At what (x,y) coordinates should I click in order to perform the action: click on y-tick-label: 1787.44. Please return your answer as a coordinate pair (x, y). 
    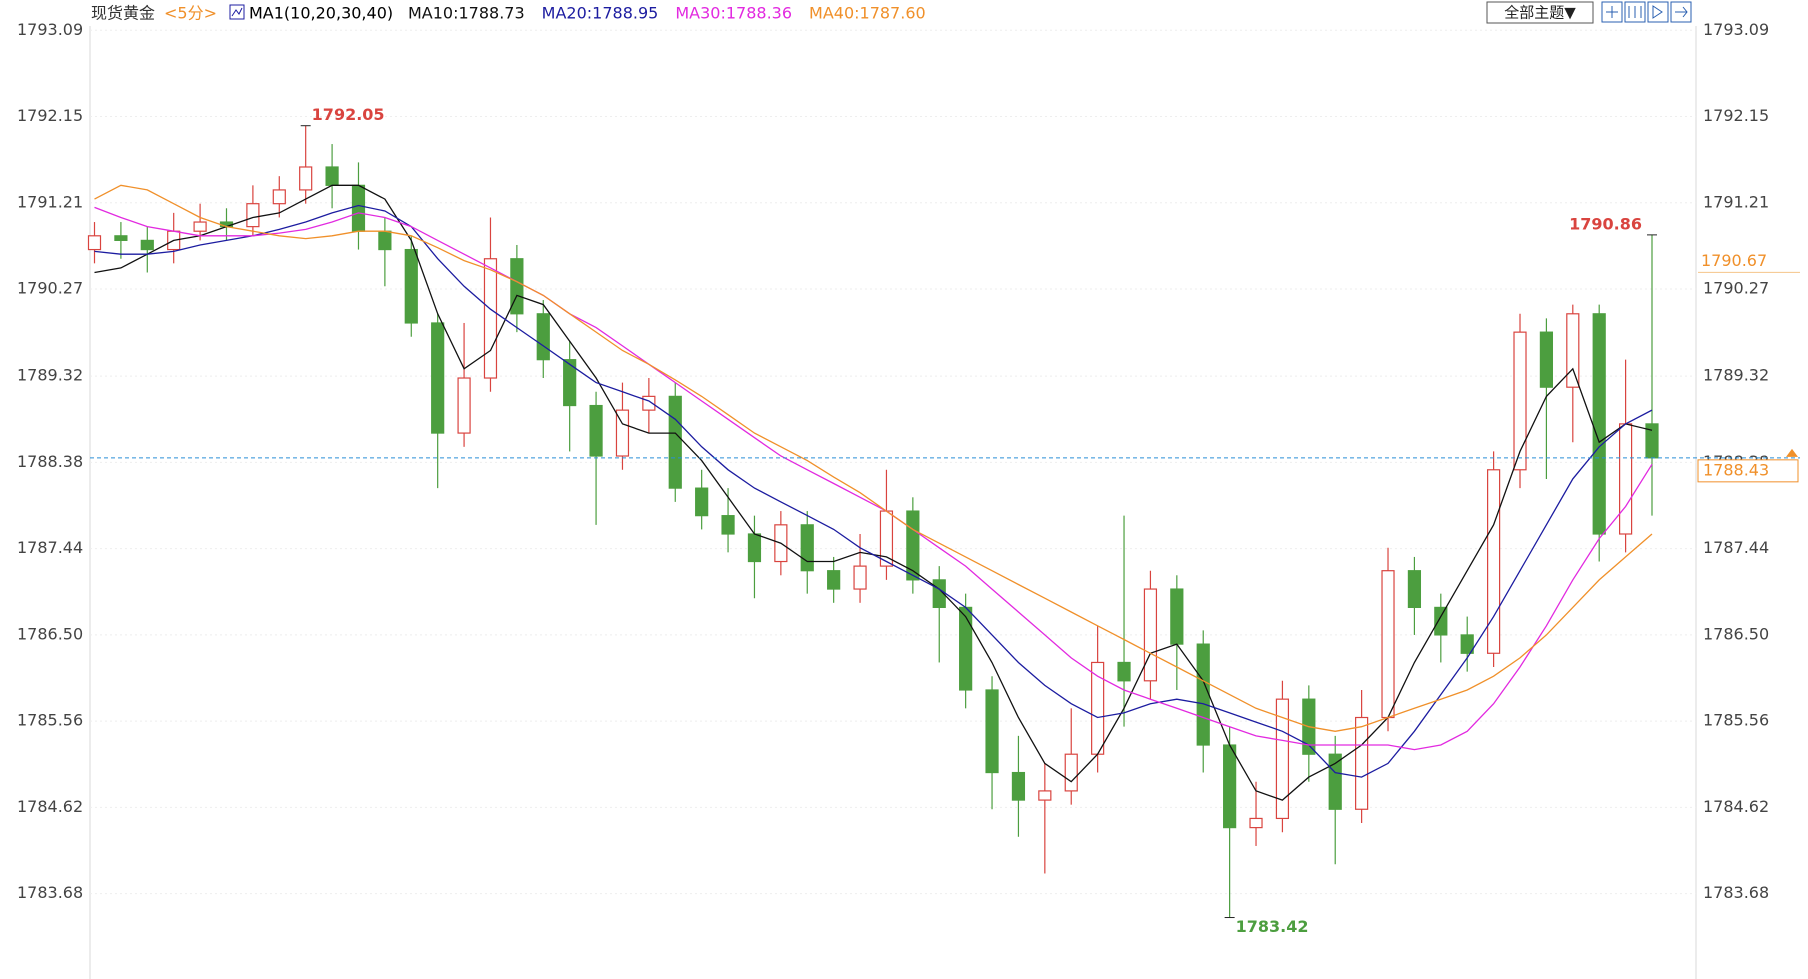
    Looking at the image, I should click on (50, 547).